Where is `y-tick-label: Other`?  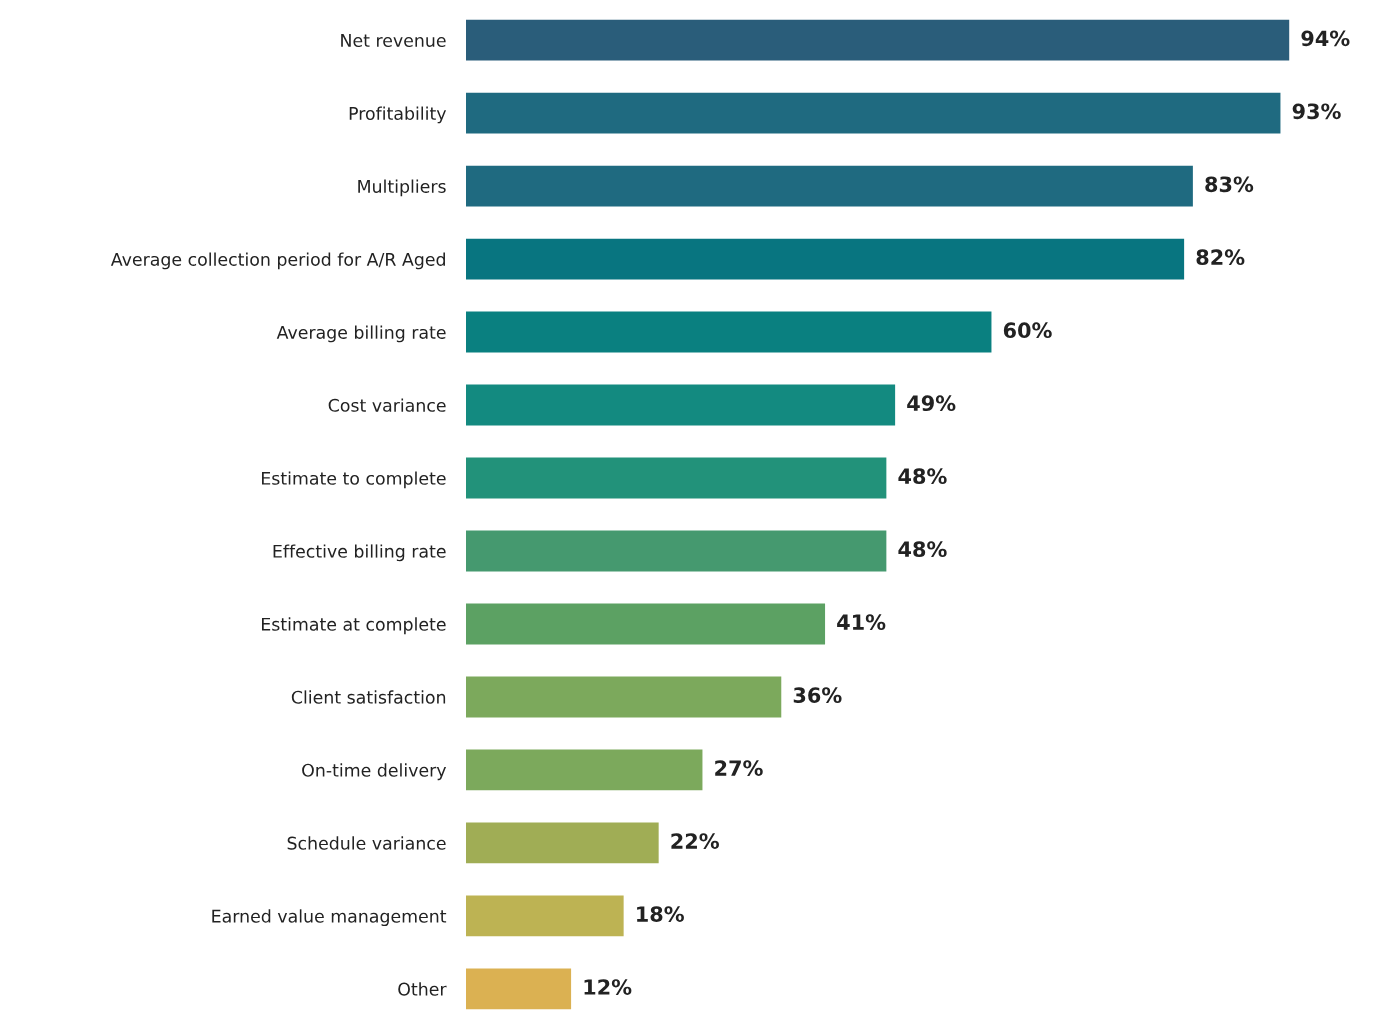
y-tick-label: Other is located at coordinates (422, 989).